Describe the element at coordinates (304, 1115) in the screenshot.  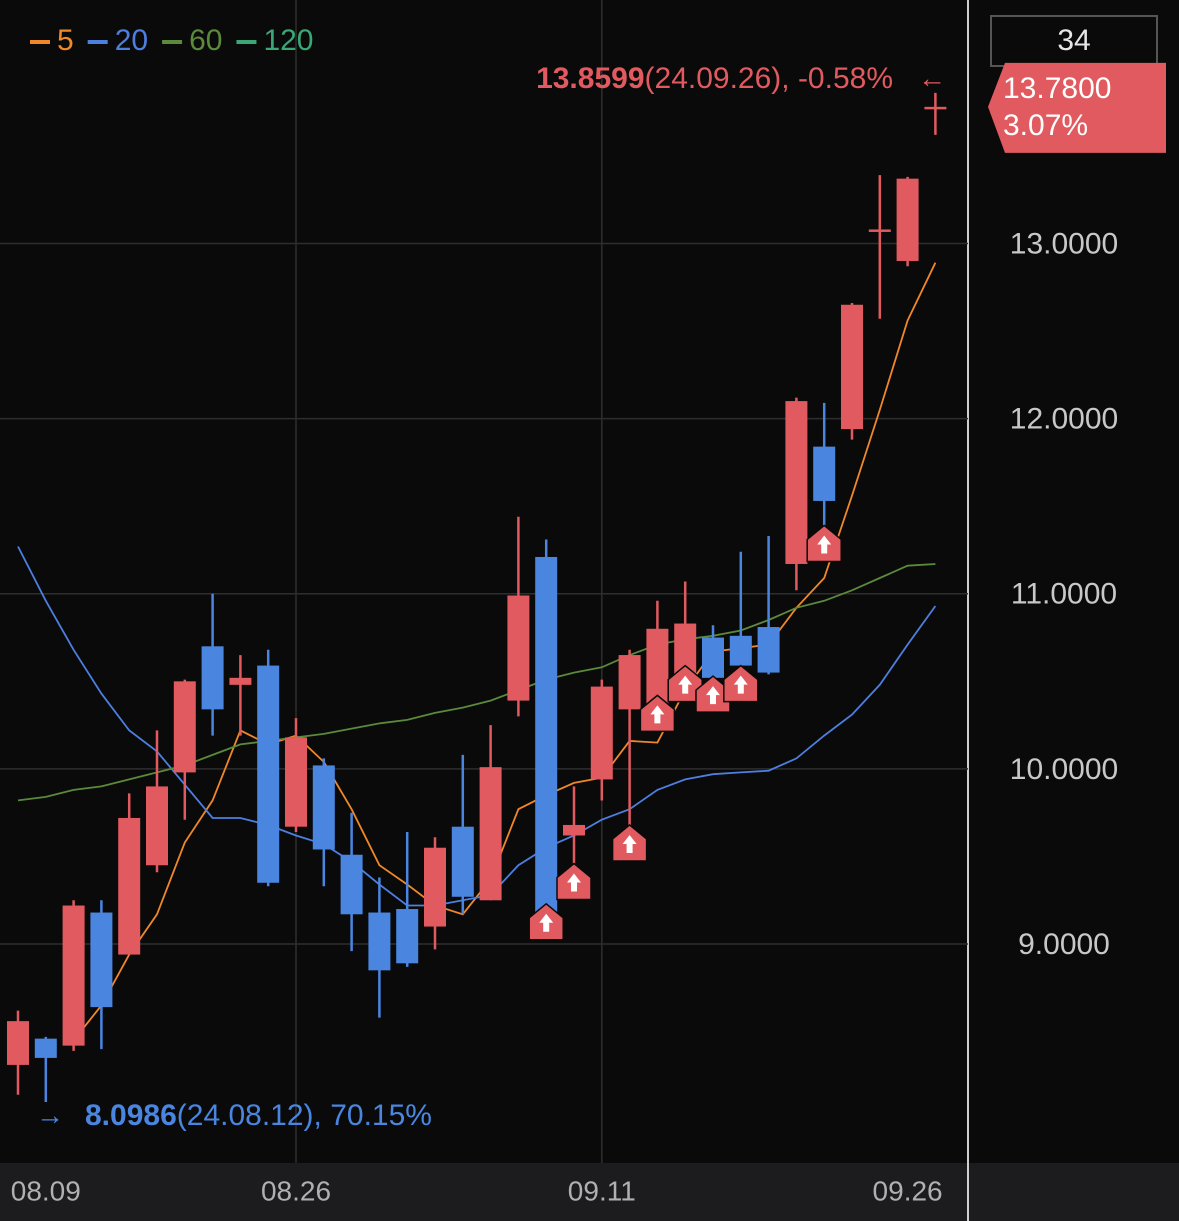
I see `low-note: (24.08.12), 70.15%` at that location.